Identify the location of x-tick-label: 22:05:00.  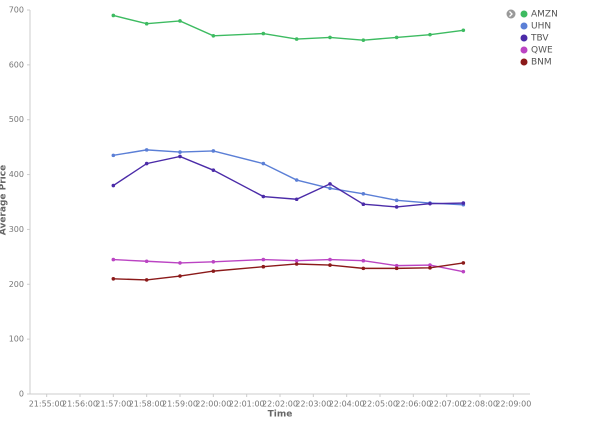
(380, 404).